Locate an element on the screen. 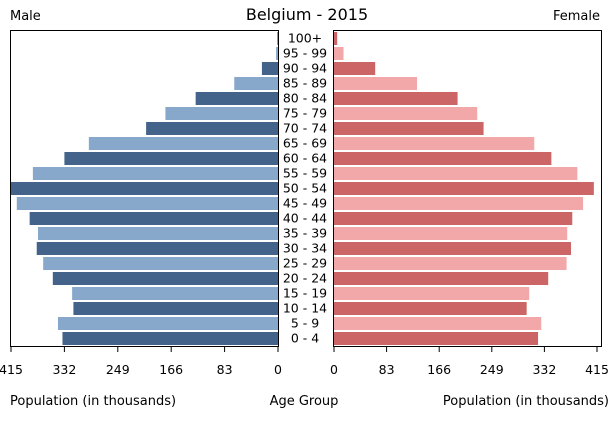 This screenshot has width=610, height=425. age-label-11: 55 - 59 is located at coordinates (305, 173).